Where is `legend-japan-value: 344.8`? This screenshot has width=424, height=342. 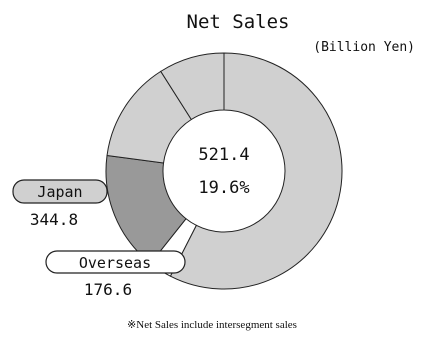
legend-japan-value: 344.8 is located at coordinates (54, 219).